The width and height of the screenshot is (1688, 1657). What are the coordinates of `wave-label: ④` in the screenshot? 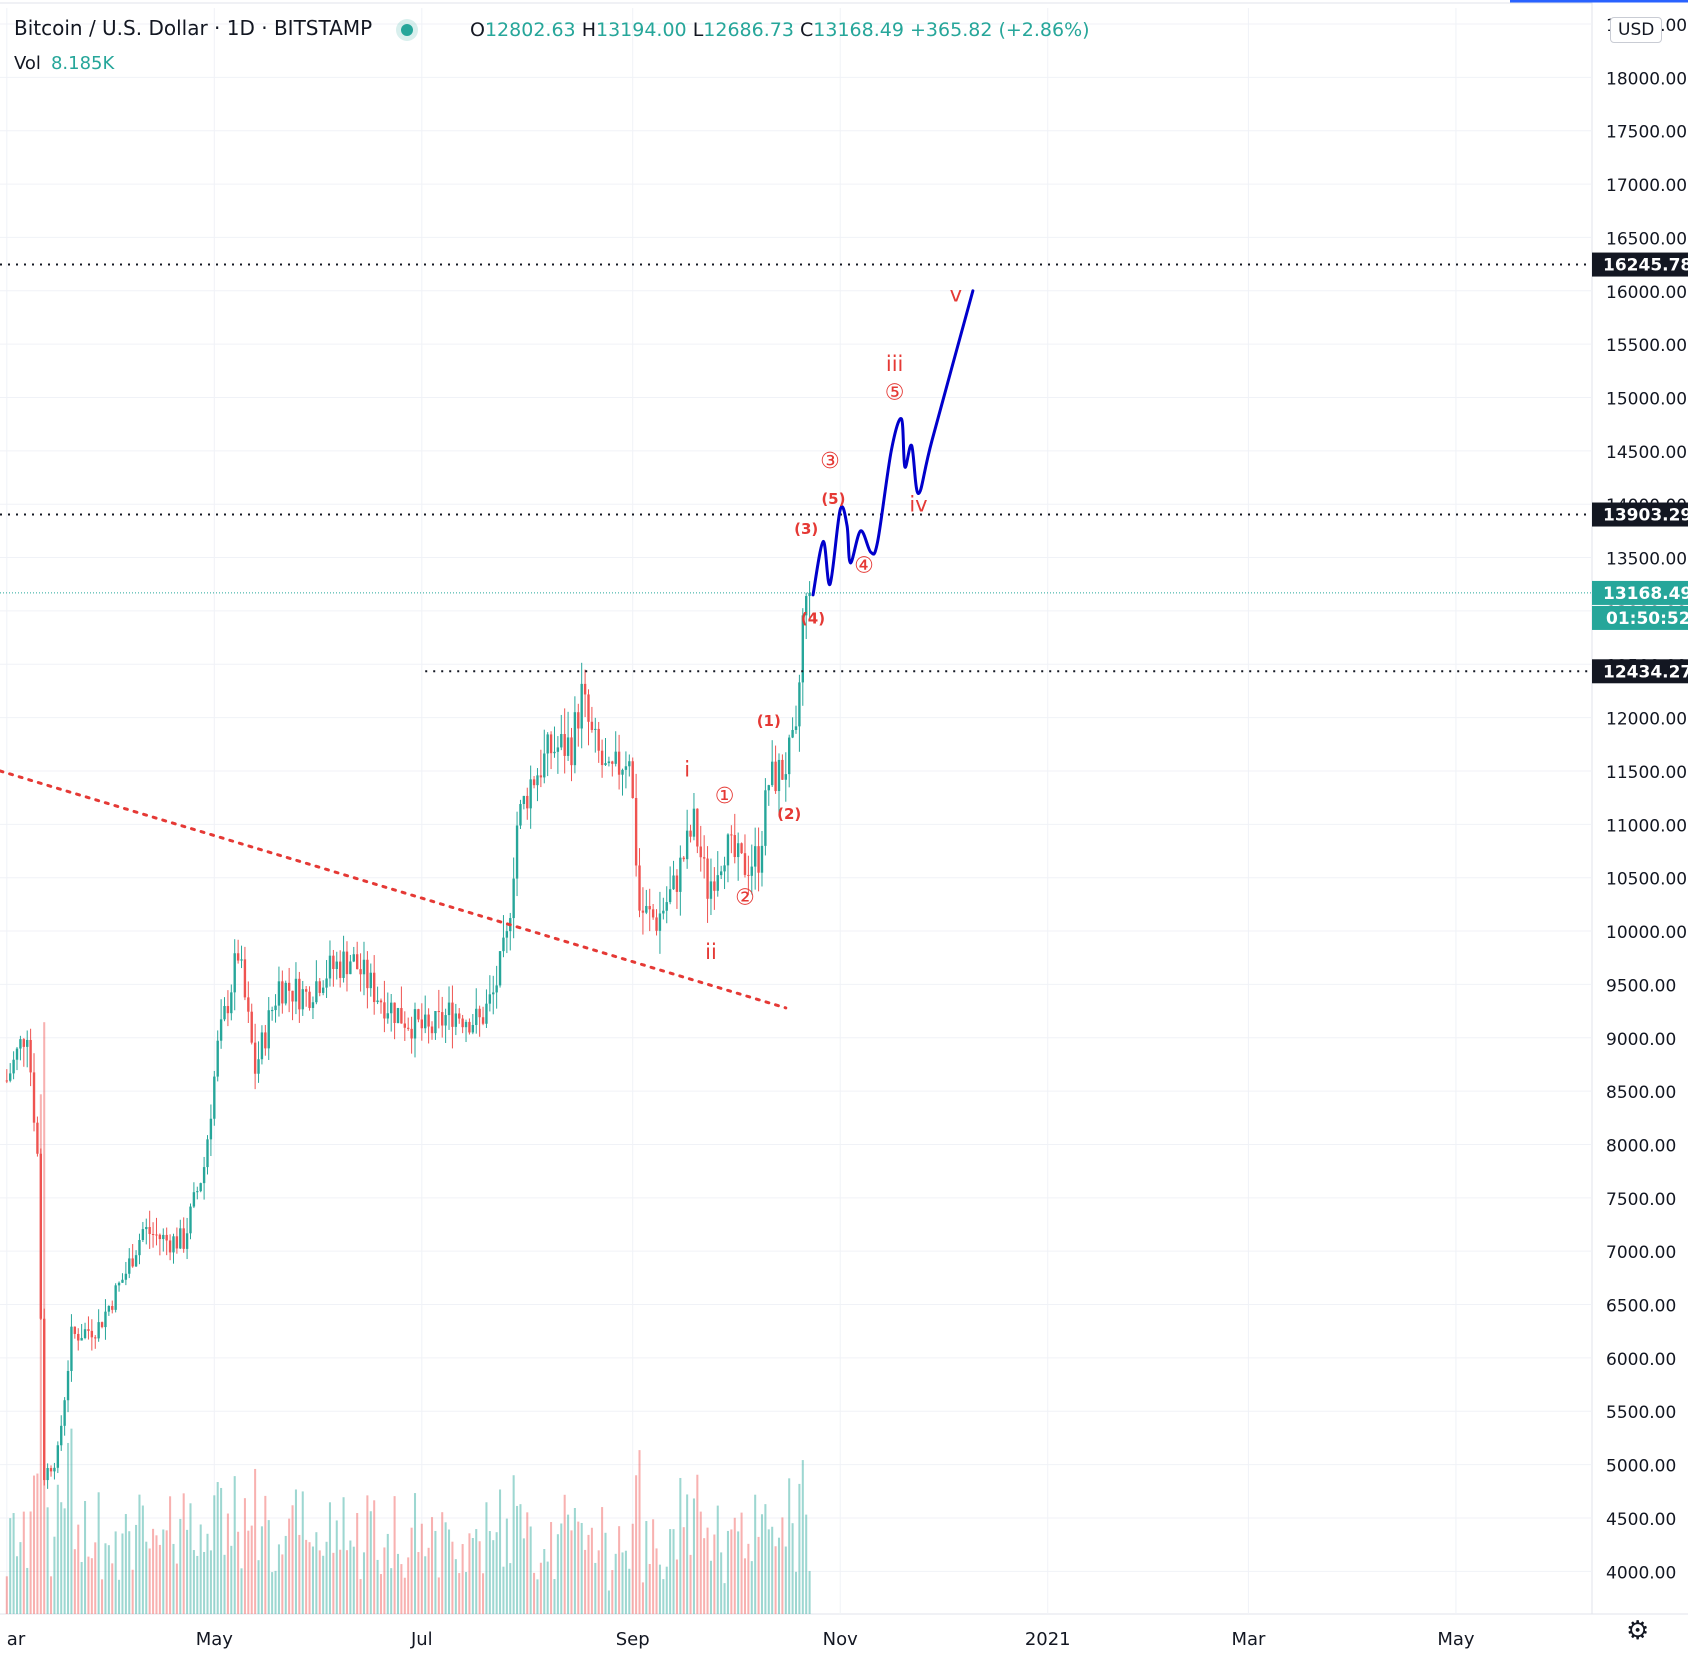 It's located at (864, 566).